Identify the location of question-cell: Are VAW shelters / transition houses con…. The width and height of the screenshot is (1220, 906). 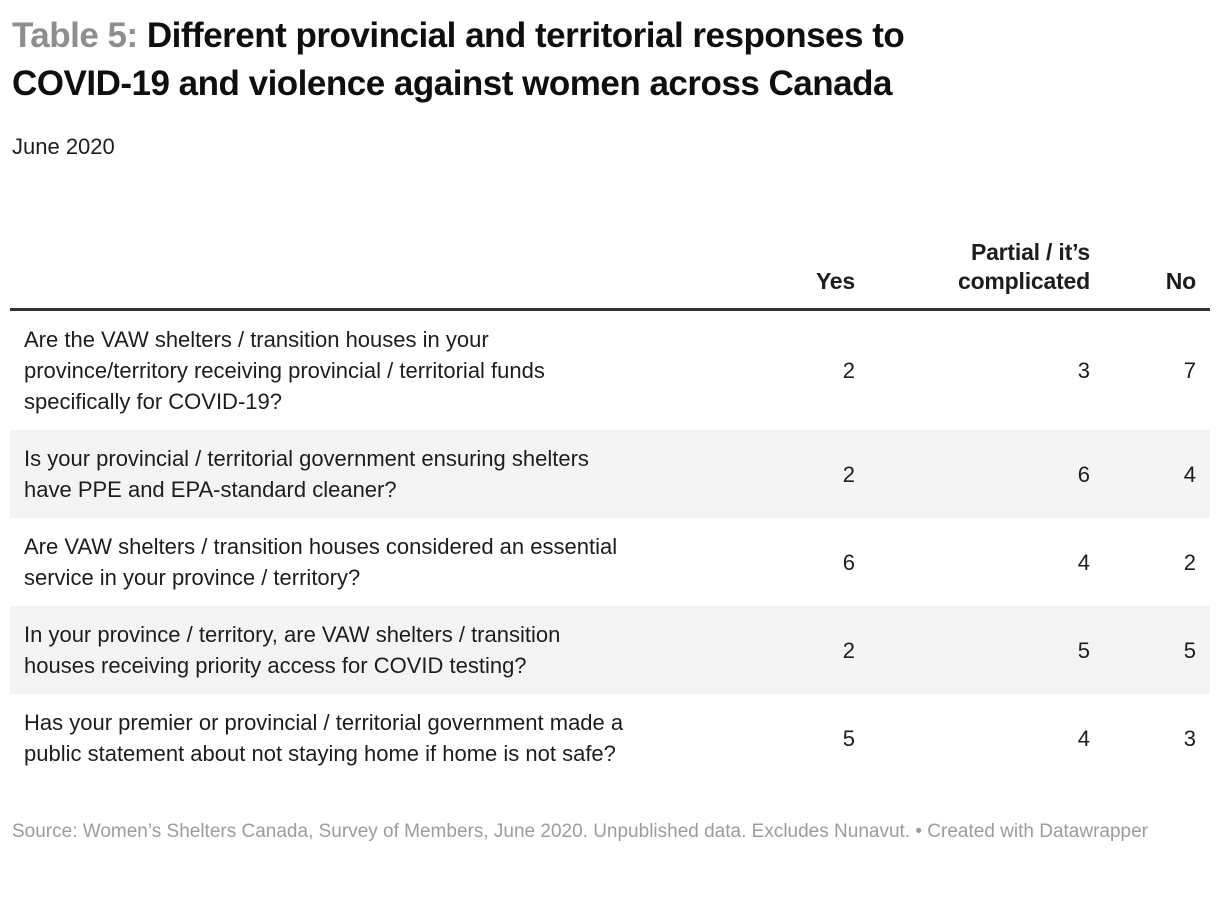
(321, 562).